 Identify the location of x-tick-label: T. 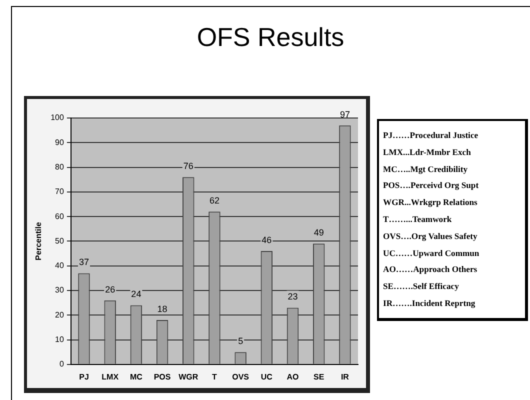
(215, 377).